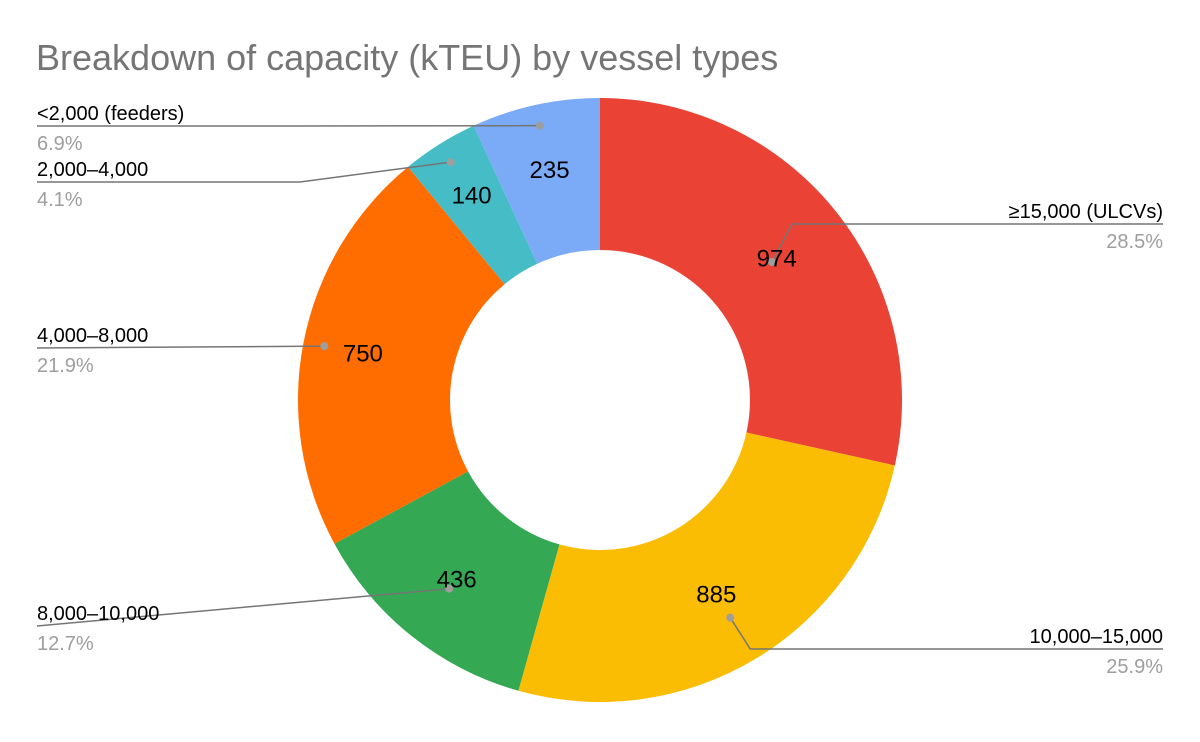 The image size is (1200, 742). What do you see at coordinates (92, 170) in the screenshot?
I see `category-label-2-000-4-000: 2,000–4,000` at bounding box center [92, 170].